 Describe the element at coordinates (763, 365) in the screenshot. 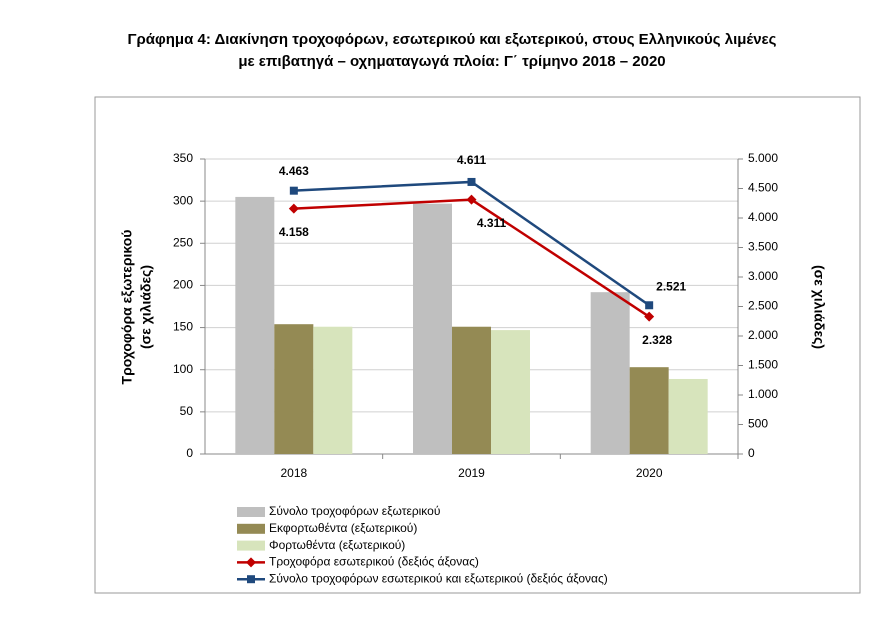

I see `y2-tick-label: 1.500` at that location.